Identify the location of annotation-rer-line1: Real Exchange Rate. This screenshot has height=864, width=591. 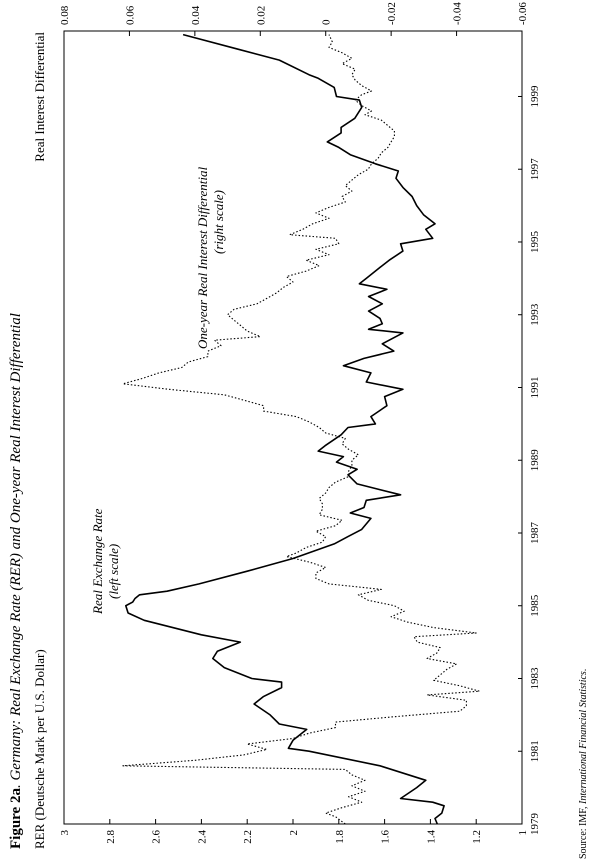
(97, 561).